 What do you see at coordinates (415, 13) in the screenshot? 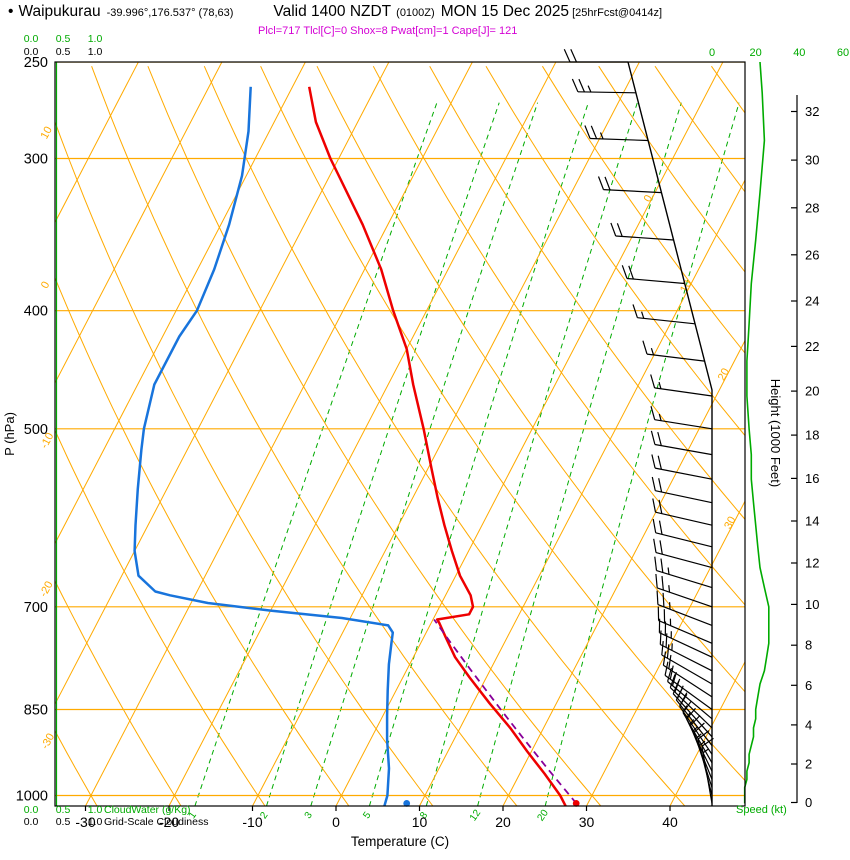
I see `valid-utc: (0100Z)` at bounding box center [415, 13].